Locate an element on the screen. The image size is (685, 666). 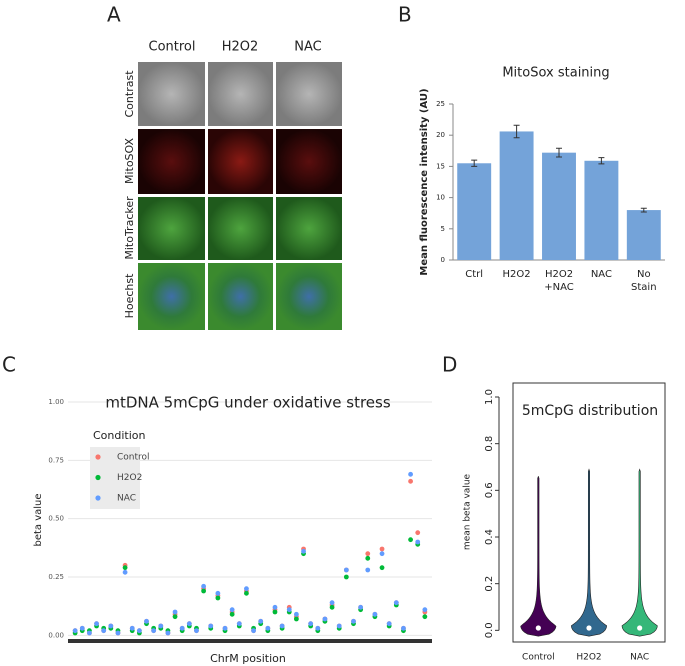
chart-title: 5mCpG distribution is located at coordinates (590, 411).